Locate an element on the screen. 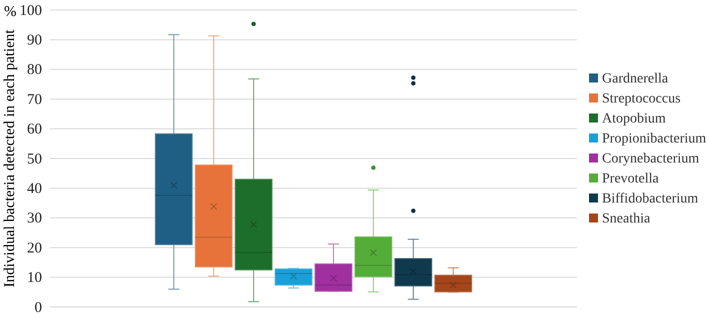 Image resolution: width=709 pixels, height=319 pixels. legend-label: Sneathia is located at coordinates (626, 219).